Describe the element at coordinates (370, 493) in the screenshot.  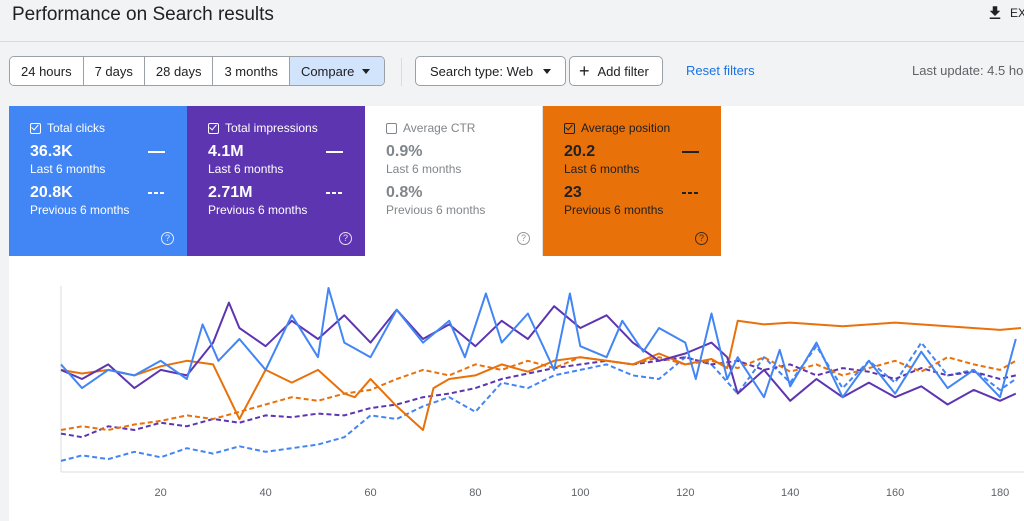
I see `x-tick-label: 60` at that location.